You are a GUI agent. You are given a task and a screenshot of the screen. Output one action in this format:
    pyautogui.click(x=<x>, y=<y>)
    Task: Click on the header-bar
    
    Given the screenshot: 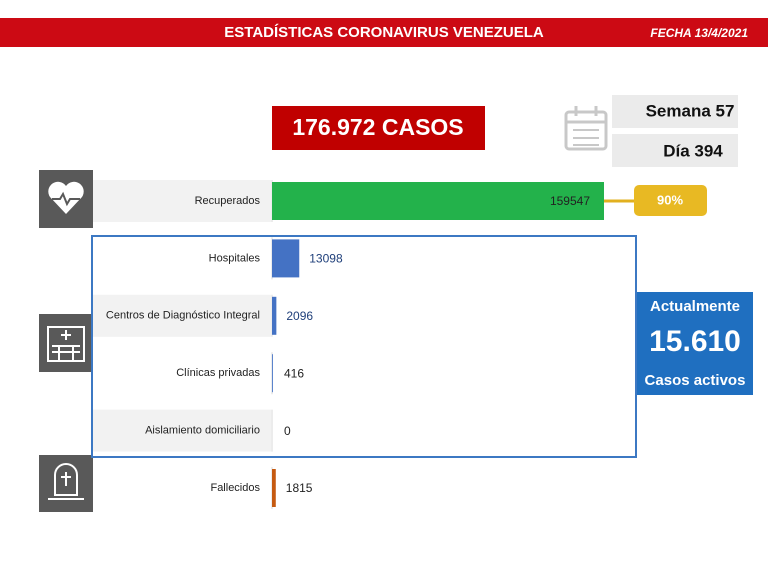 What is the action you would take?
    pyautogui.click(x=384, y=32)
    